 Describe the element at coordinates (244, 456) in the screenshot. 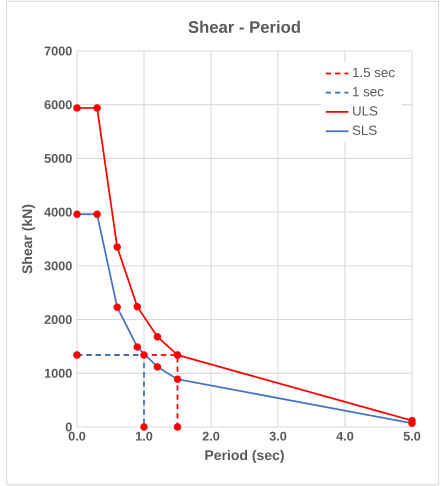

I see `x-axis-title: Period (sec)` at that location.